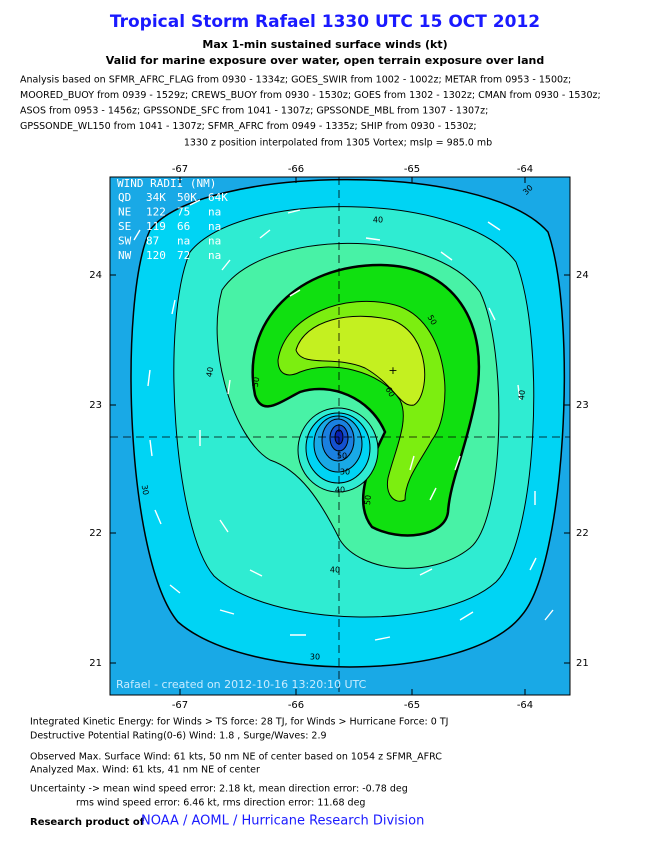  What do you see at coordinates (156, 212) in the screenshot?
I see `wind-radii-cell: 122` at bounding box center [156, 212].